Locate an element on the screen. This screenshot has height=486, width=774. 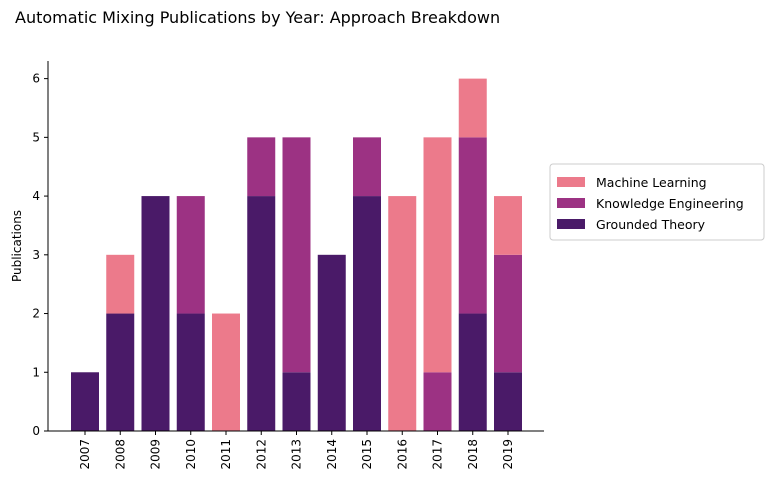
bar-knowledge-engineering-2010 is located at coordinates (190, 255).